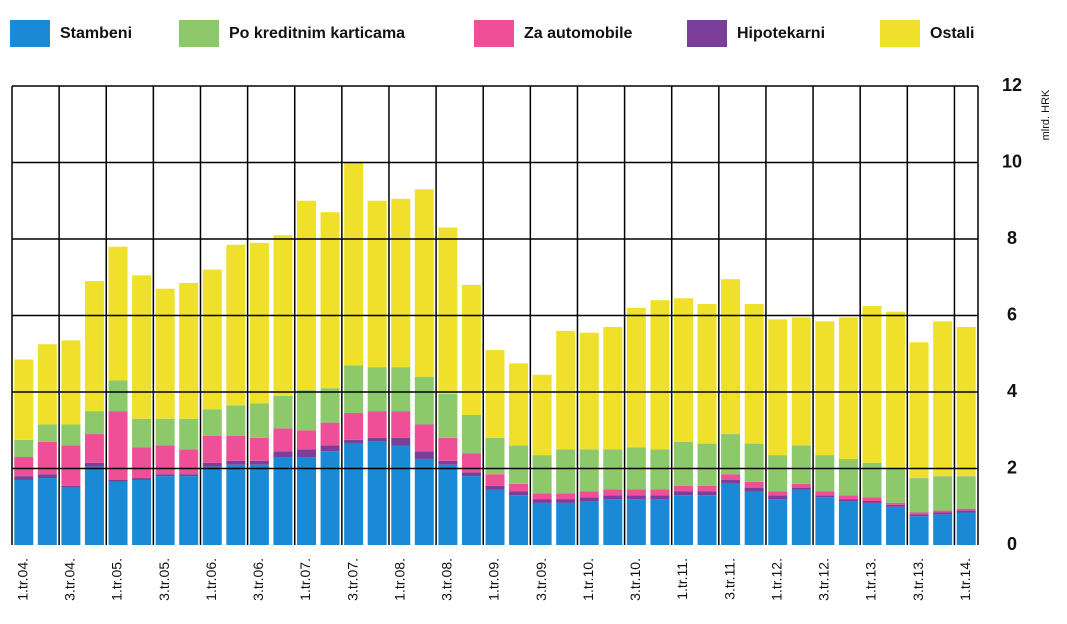 The image size is (1067, 624). I want to click on x-tick-label: 1.tr.10., so click(588, 579).